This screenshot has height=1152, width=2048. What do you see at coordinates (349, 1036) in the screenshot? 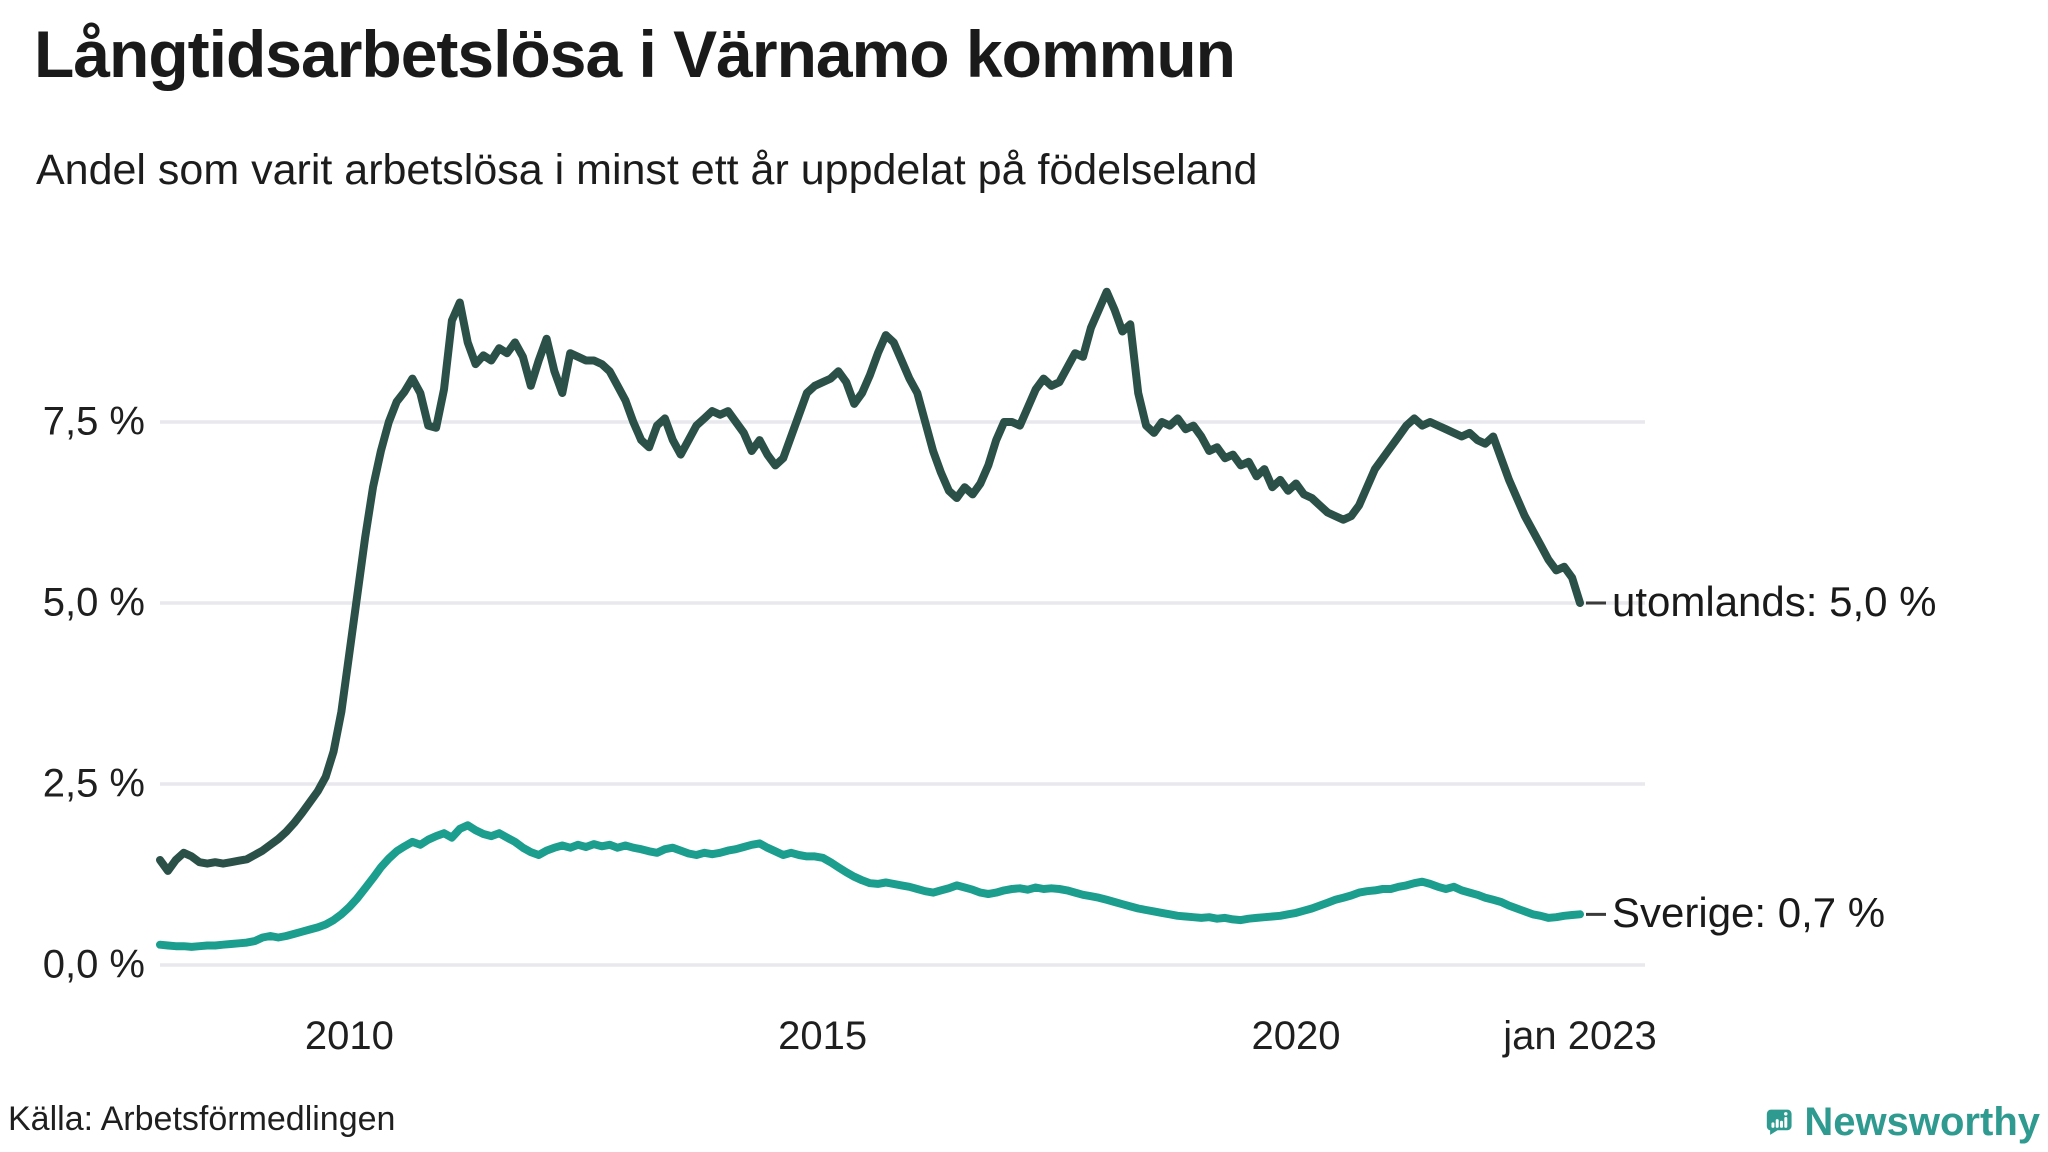
I see `x-tick-2010: 2010` at bounding box center [349, 1036].